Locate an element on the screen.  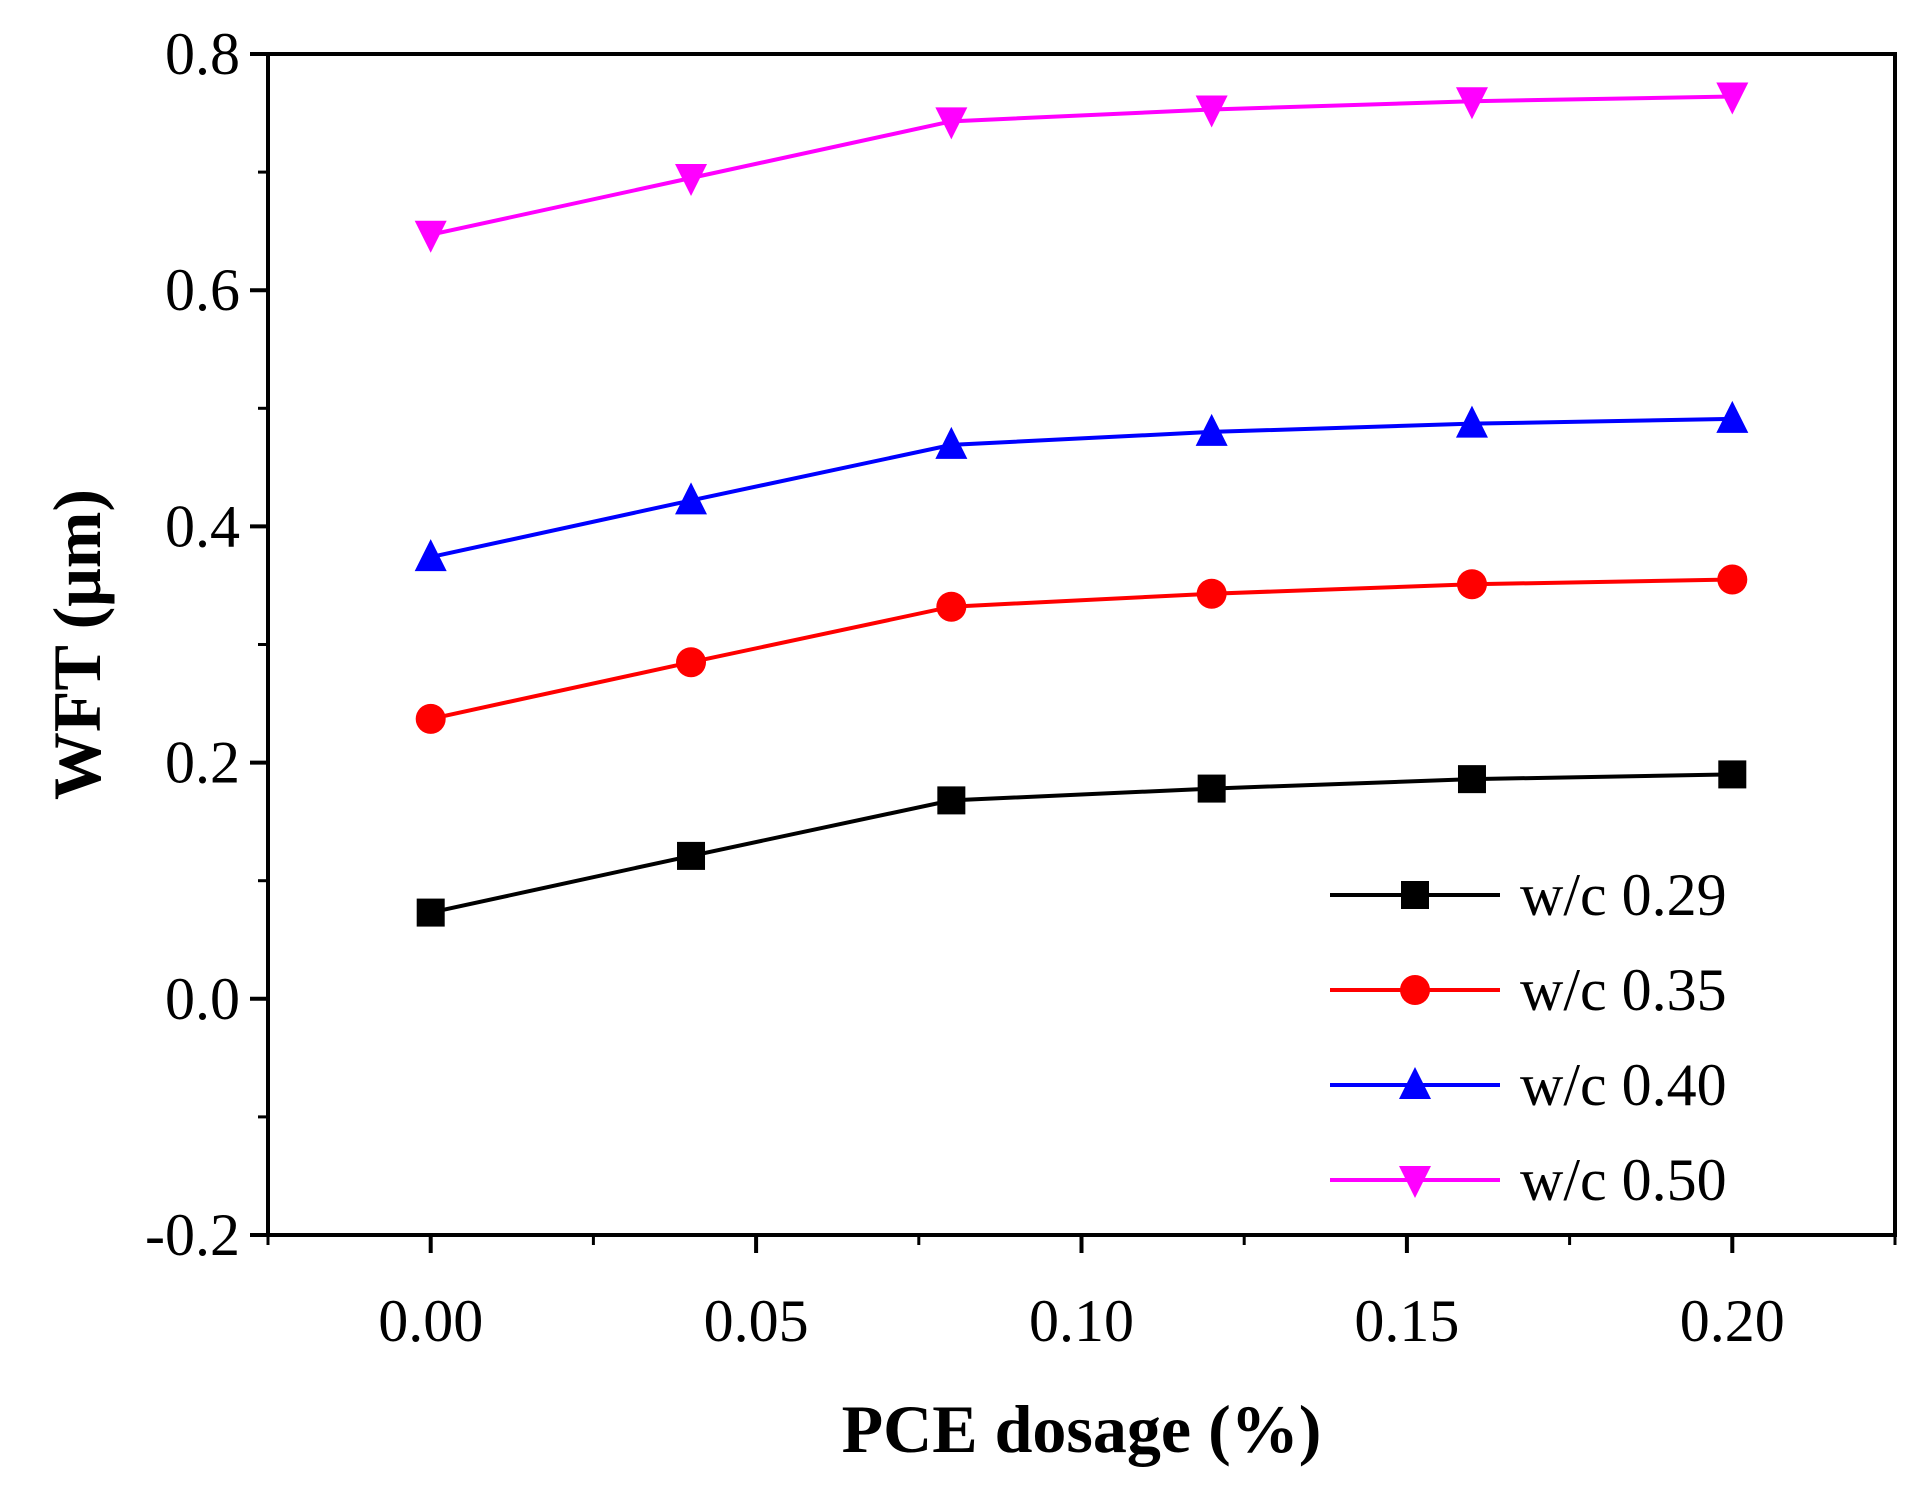
y-tick-label: 0.4 is located at coordinates (202, 526).